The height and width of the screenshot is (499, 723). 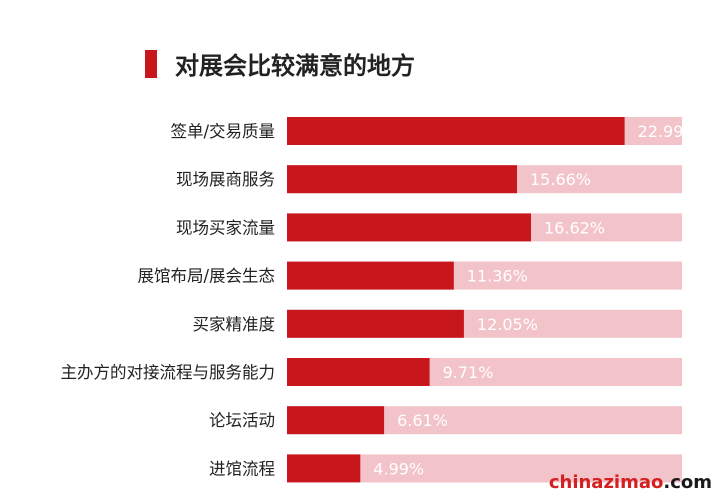 What do you see at coordinates (242, 420) in the screenshot?
I see `category-label: 论坛活动` at bounding box center [242, 420].